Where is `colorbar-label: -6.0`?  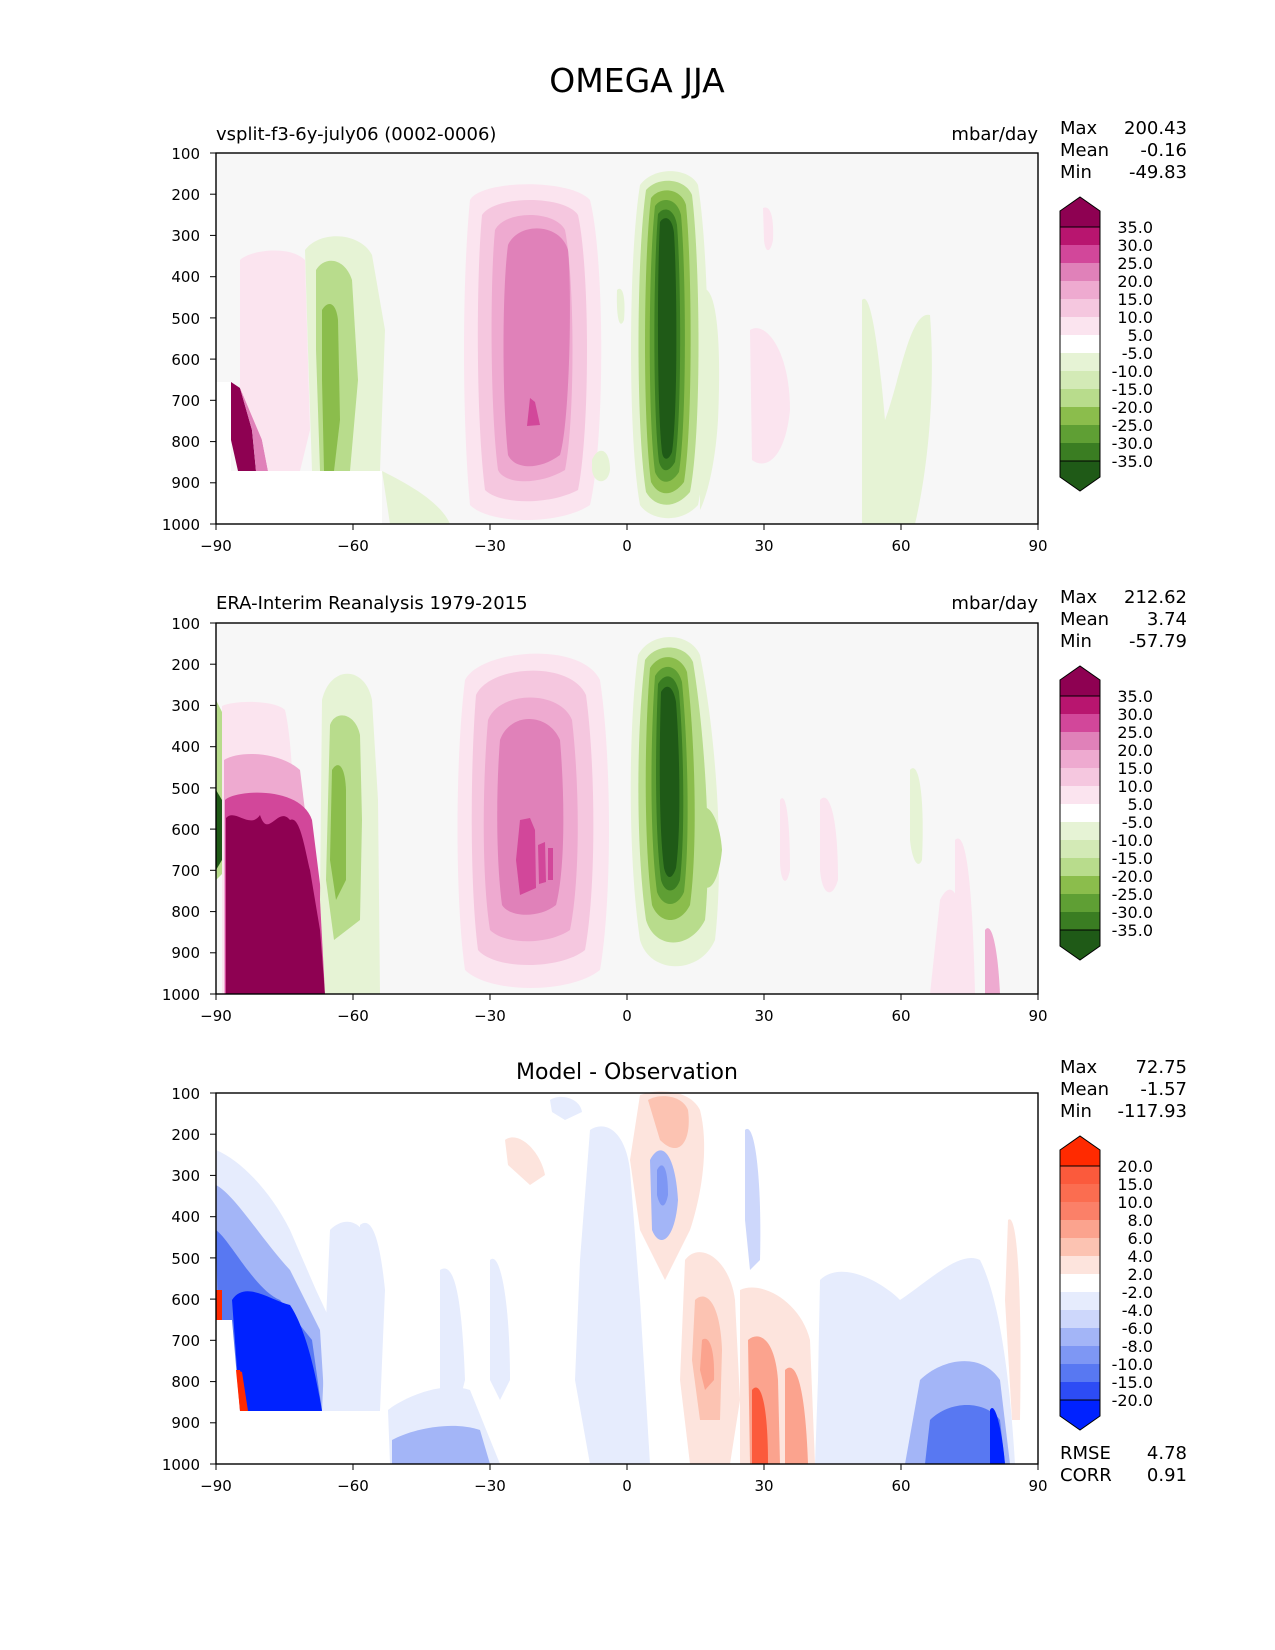 colorbar-label: -6.0 is located at coordinates (1137, 1328).